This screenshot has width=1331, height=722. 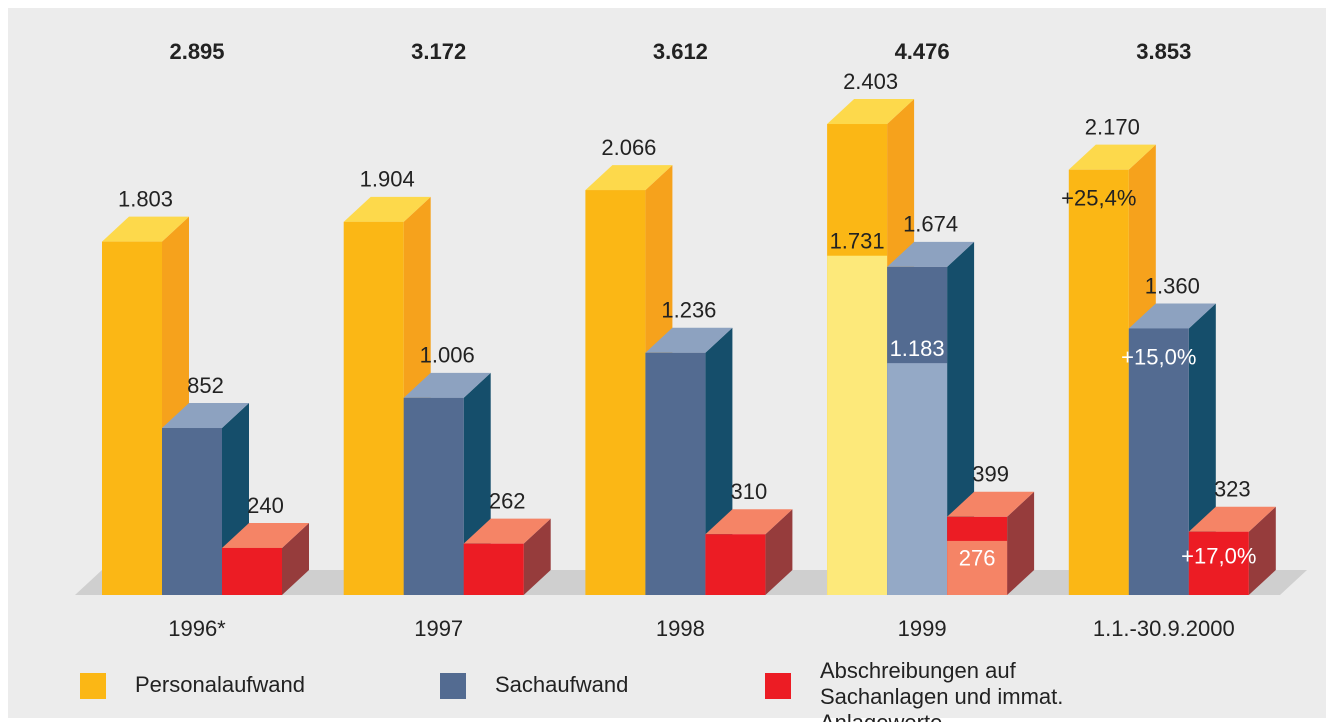 What do you see at coordinates (145, 198) in the screenshot?
I see `value-label: 1.803` at bounding box center [145, 198].